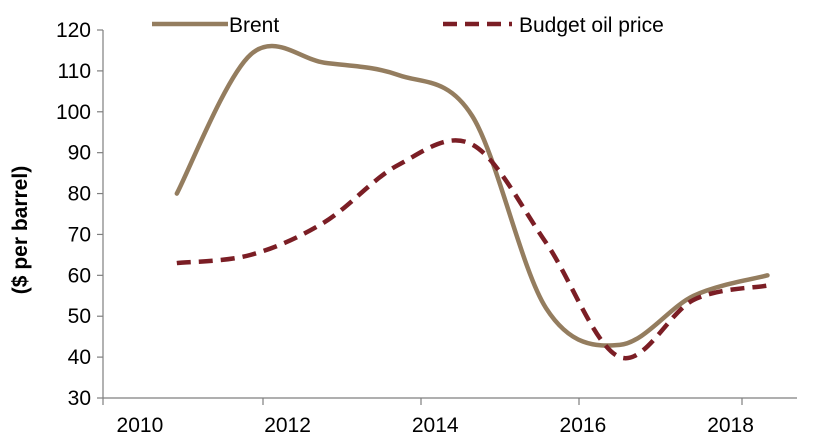 This screenshot has width=819, height=438. I want to click on y-axis-title: ($ per barrel), so click(20, 230).